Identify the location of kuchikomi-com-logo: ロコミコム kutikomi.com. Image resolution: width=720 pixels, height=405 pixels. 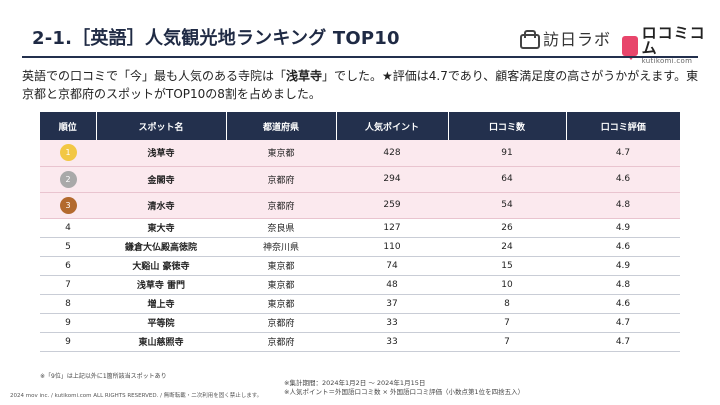
(671, 45).